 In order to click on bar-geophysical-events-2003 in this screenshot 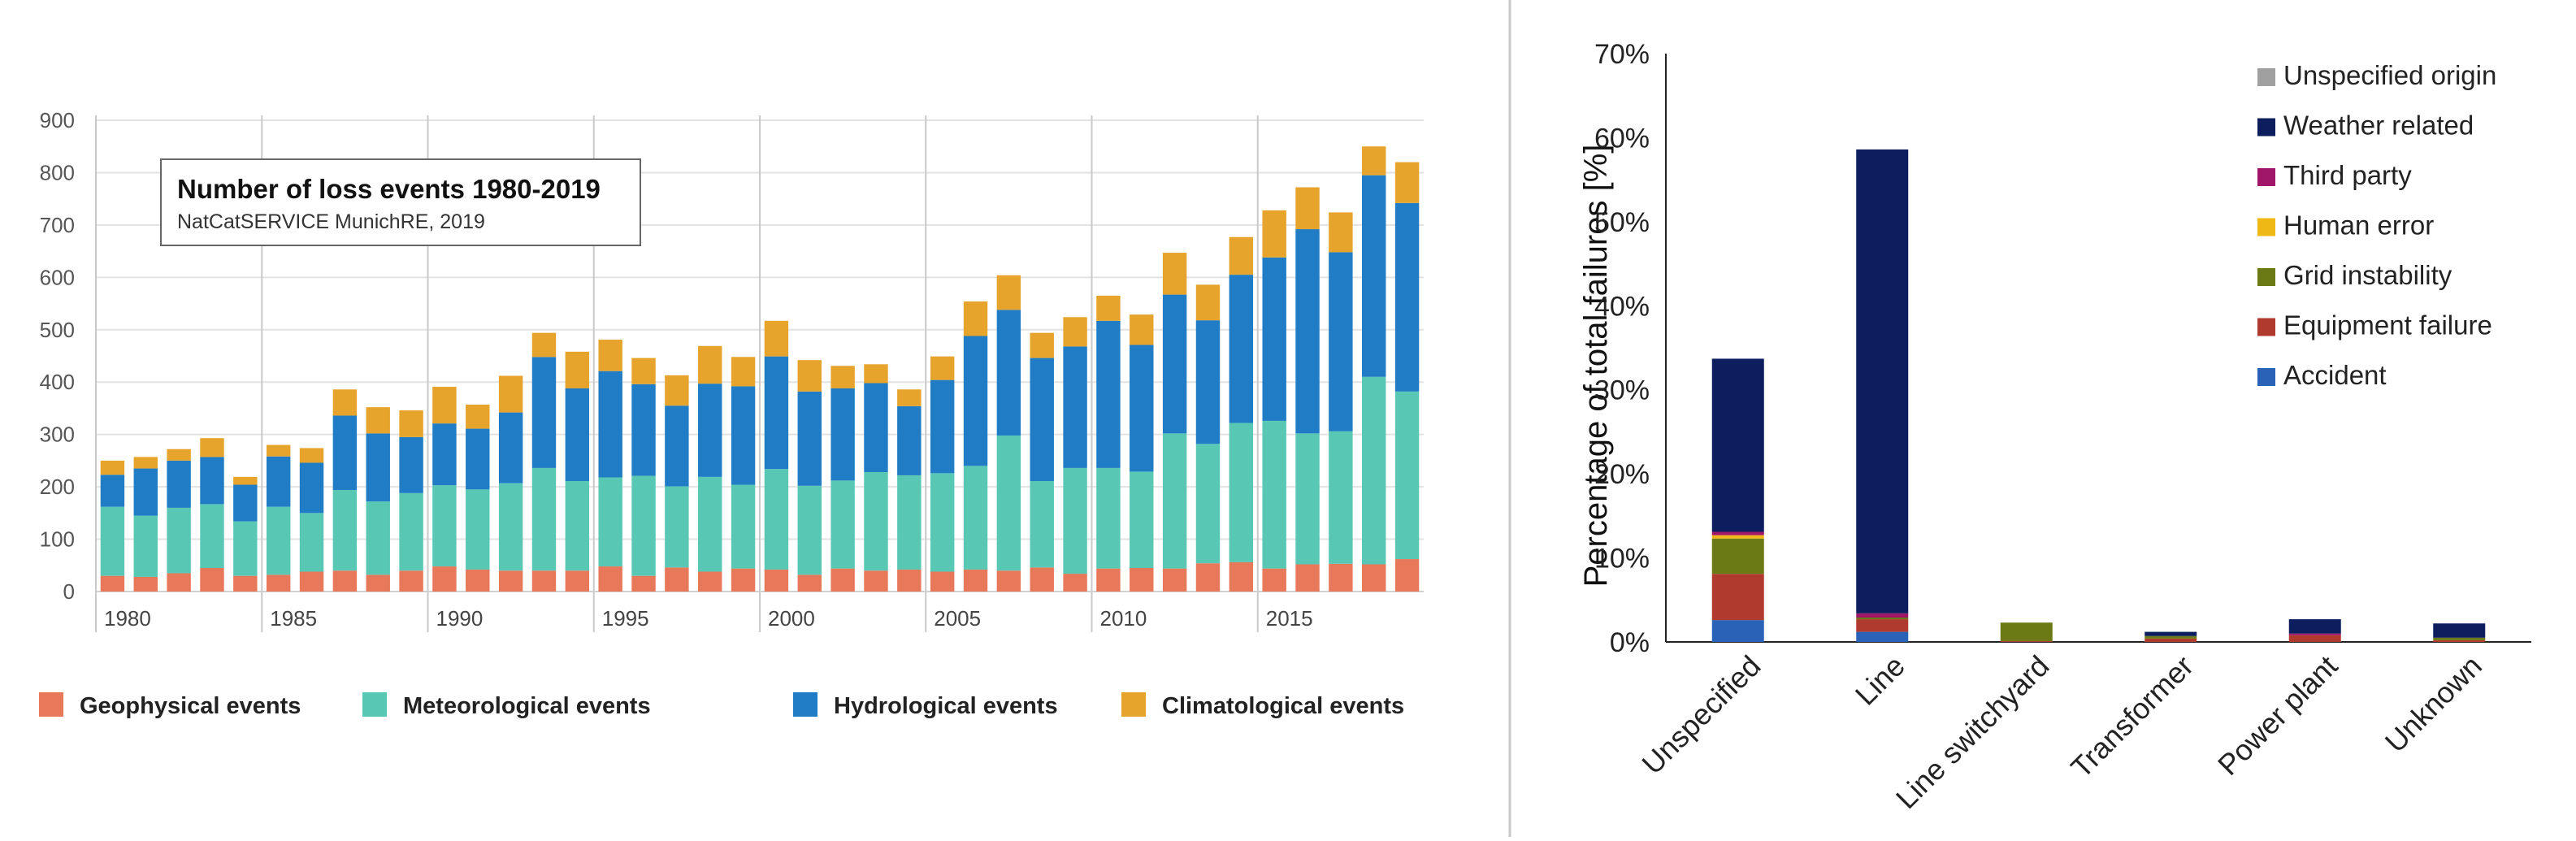, I will do `click(876, 581)`.